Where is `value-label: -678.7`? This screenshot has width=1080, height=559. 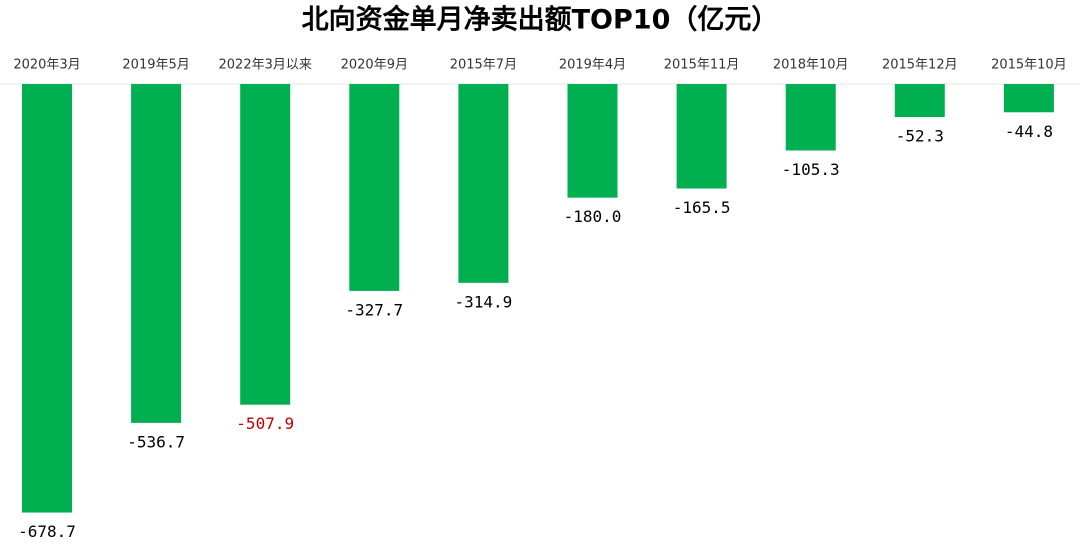 value-label: -678.7 is located at coordinates (47, 531).